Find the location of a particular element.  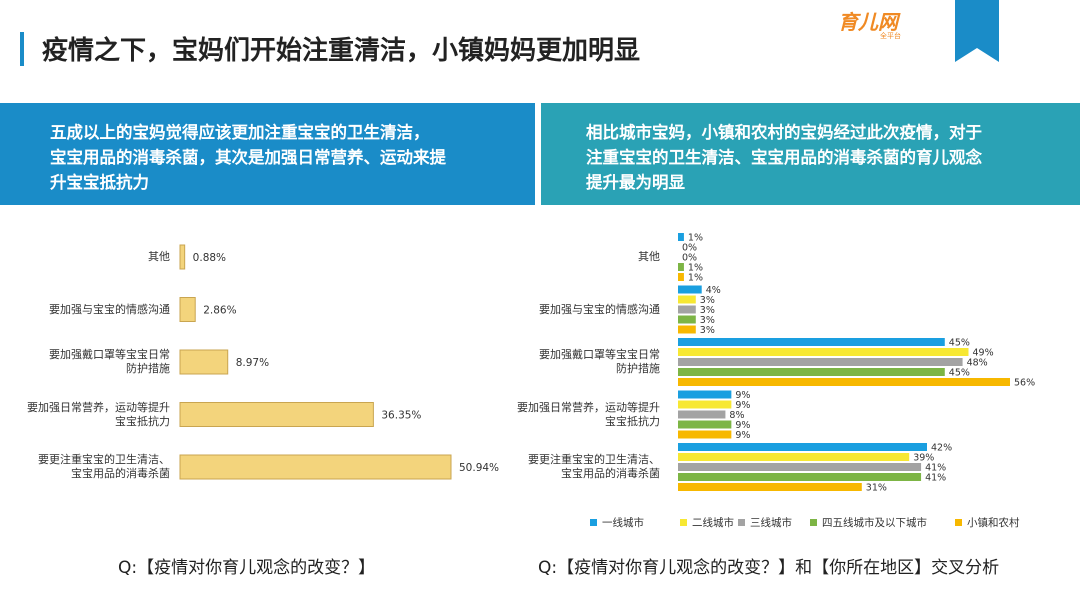

value-label: 2.86% is located at coordinates (219, 311).